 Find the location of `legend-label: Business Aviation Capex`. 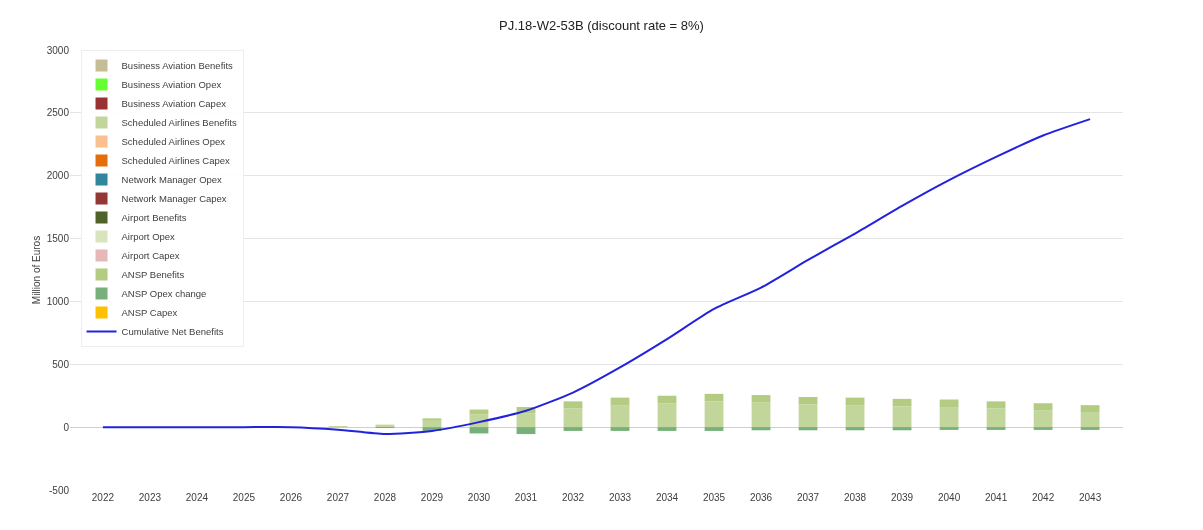

legend-label: Business Aviation Capex is located at coordinates (174, 104).